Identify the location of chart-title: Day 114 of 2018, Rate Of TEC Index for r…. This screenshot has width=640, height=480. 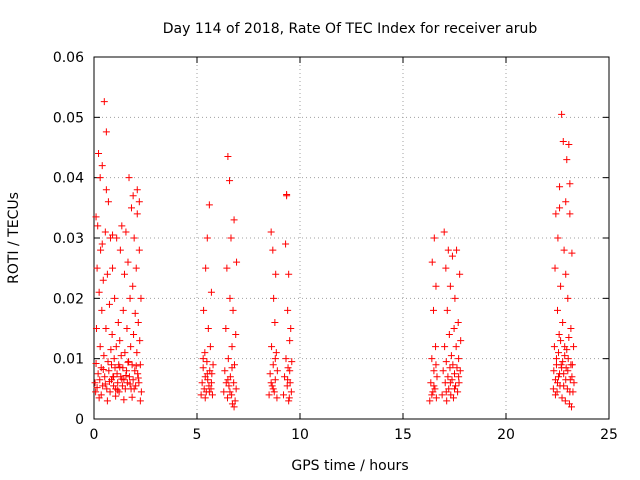
(350, 29).